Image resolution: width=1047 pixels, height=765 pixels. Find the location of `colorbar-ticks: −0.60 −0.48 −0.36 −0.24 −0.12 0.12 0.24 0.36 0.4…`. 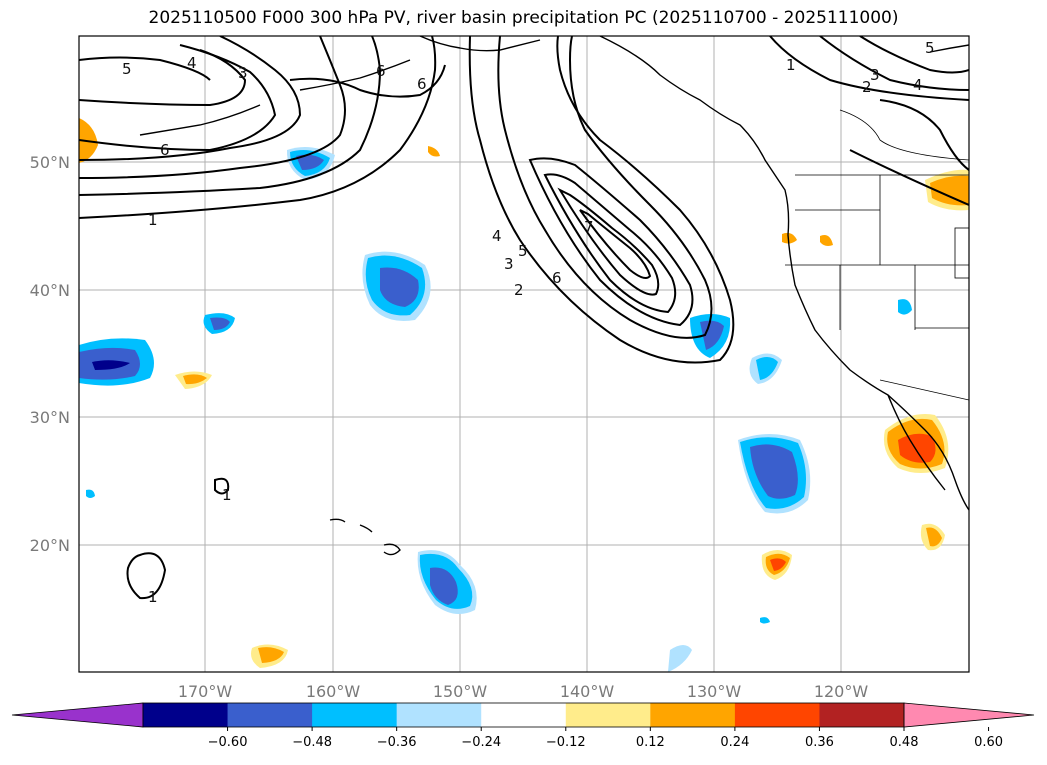

colorbar-ticks: −0.60 −0.48 −0.36 −0.24 −0.12 0.12 0.24 0.36 0.4… is located at coordinates (605, 738).